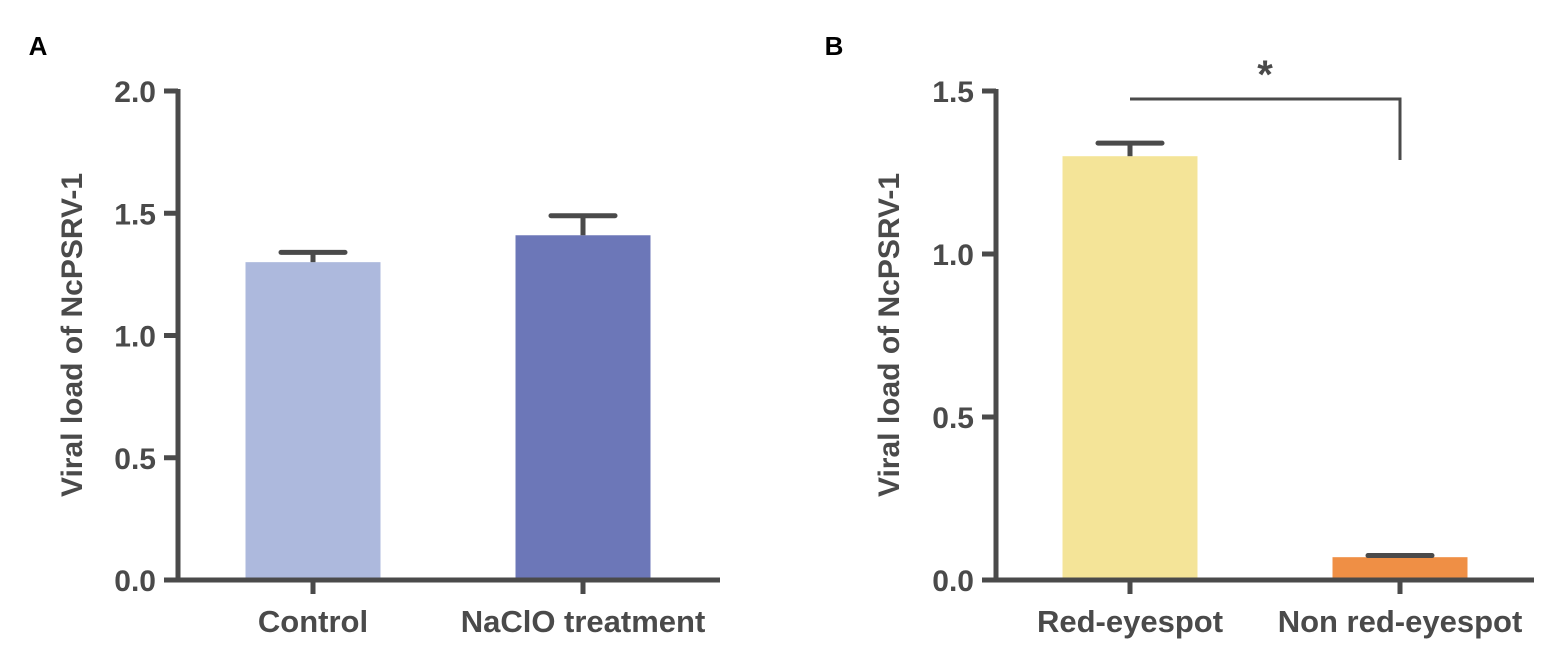 Image resolution: width=1562 pixels, height=662 pixels. I want to click on x-tick-label: Red-eyespot, so click(1130, 621).